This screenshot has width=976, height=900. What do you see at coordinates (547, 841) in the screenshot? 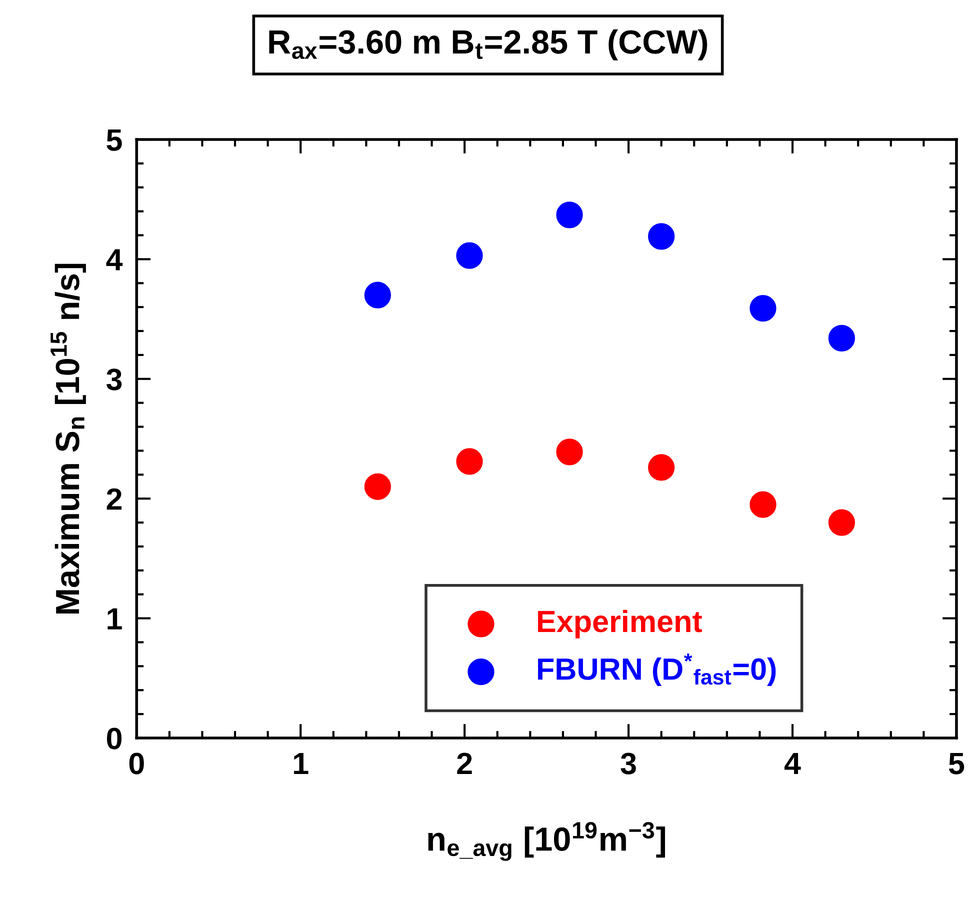
I see `x-axis-title: n$_{e_avg}$ [10$^{19}$m$^{−3}$]` at bounding box center [547, 841].